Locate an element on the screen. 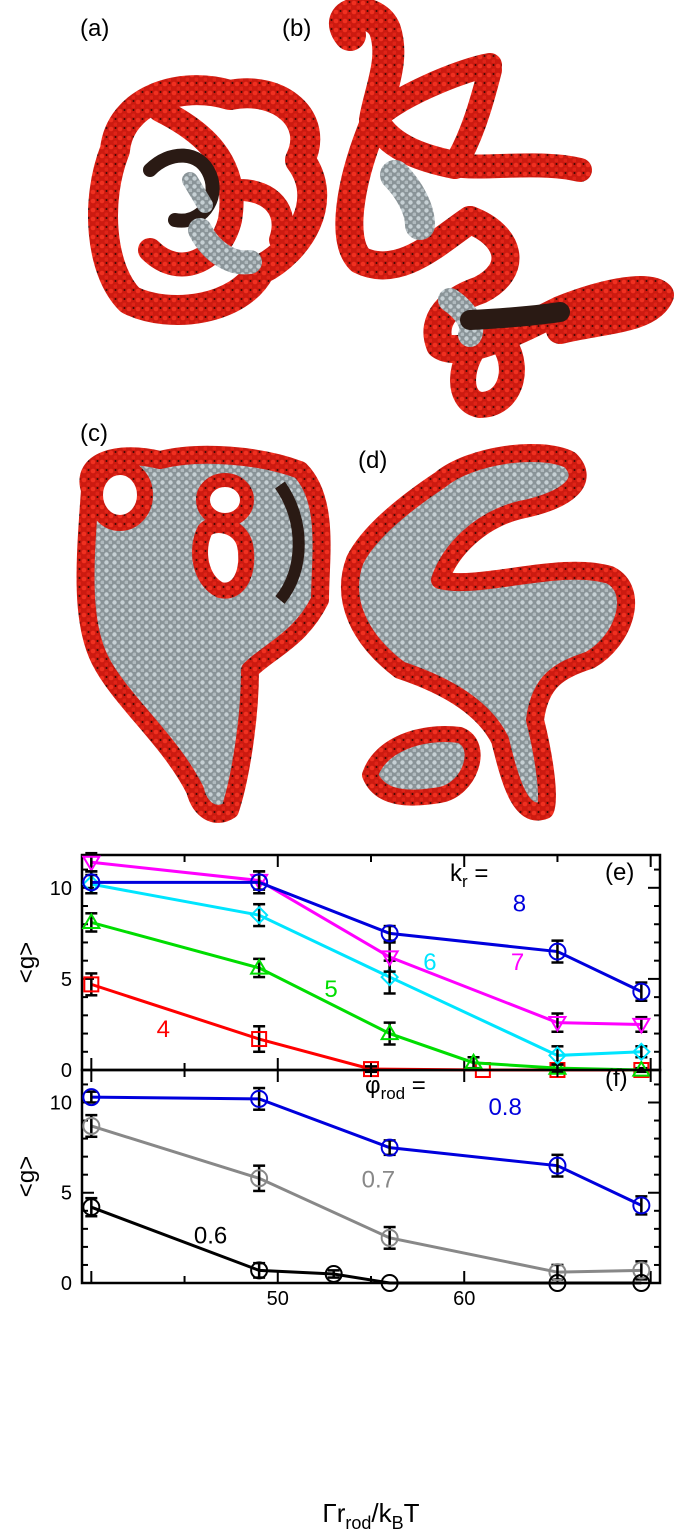 This screenshot has height=1531, width=674. legend-title: φrod = is located at coordinates (395, 1087).